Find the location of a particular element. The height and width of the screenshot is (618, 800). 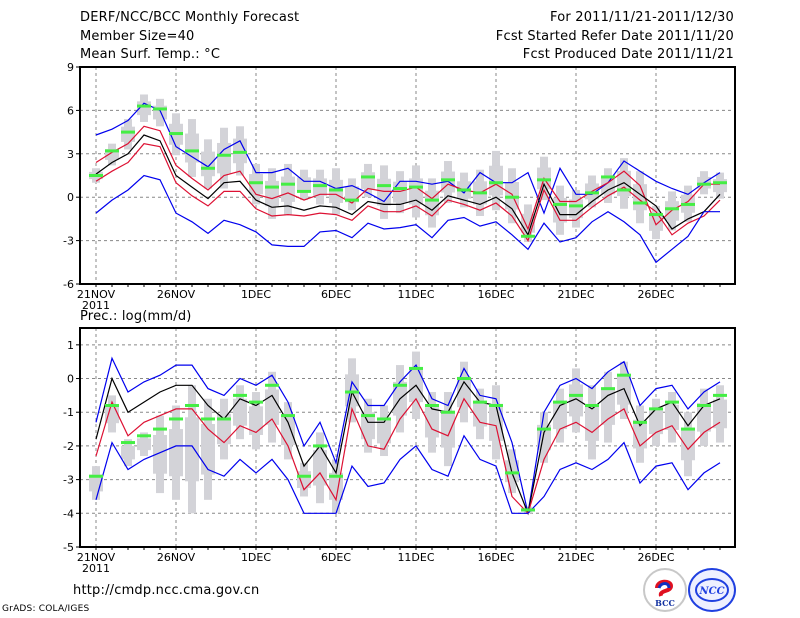

y-tick-label: -5 is located at coordinates (68, 547).